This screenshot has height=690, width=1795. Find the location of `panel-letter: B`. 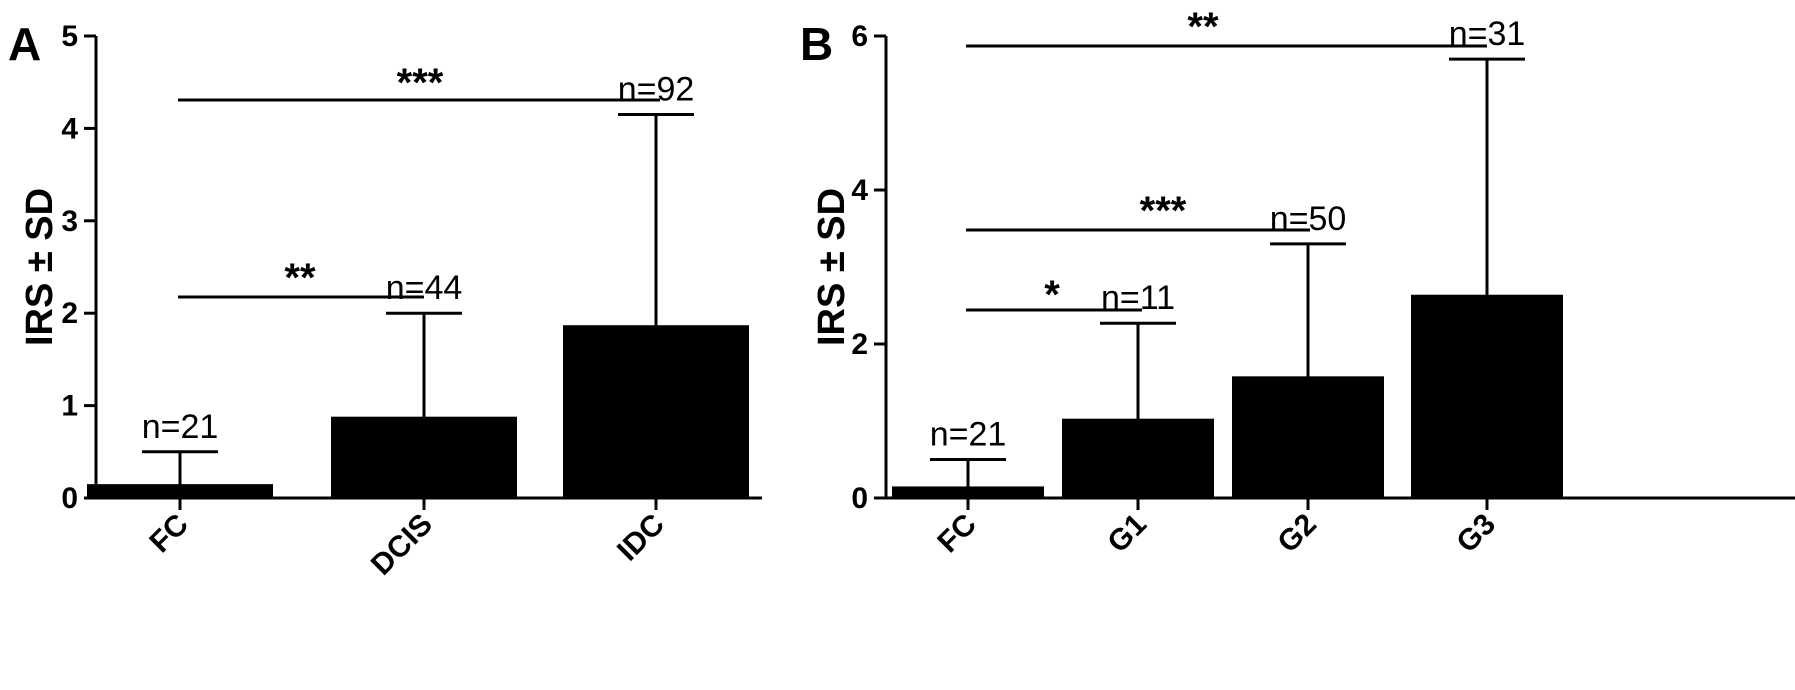

panel-letter: B is located at coordinates (816, 44).